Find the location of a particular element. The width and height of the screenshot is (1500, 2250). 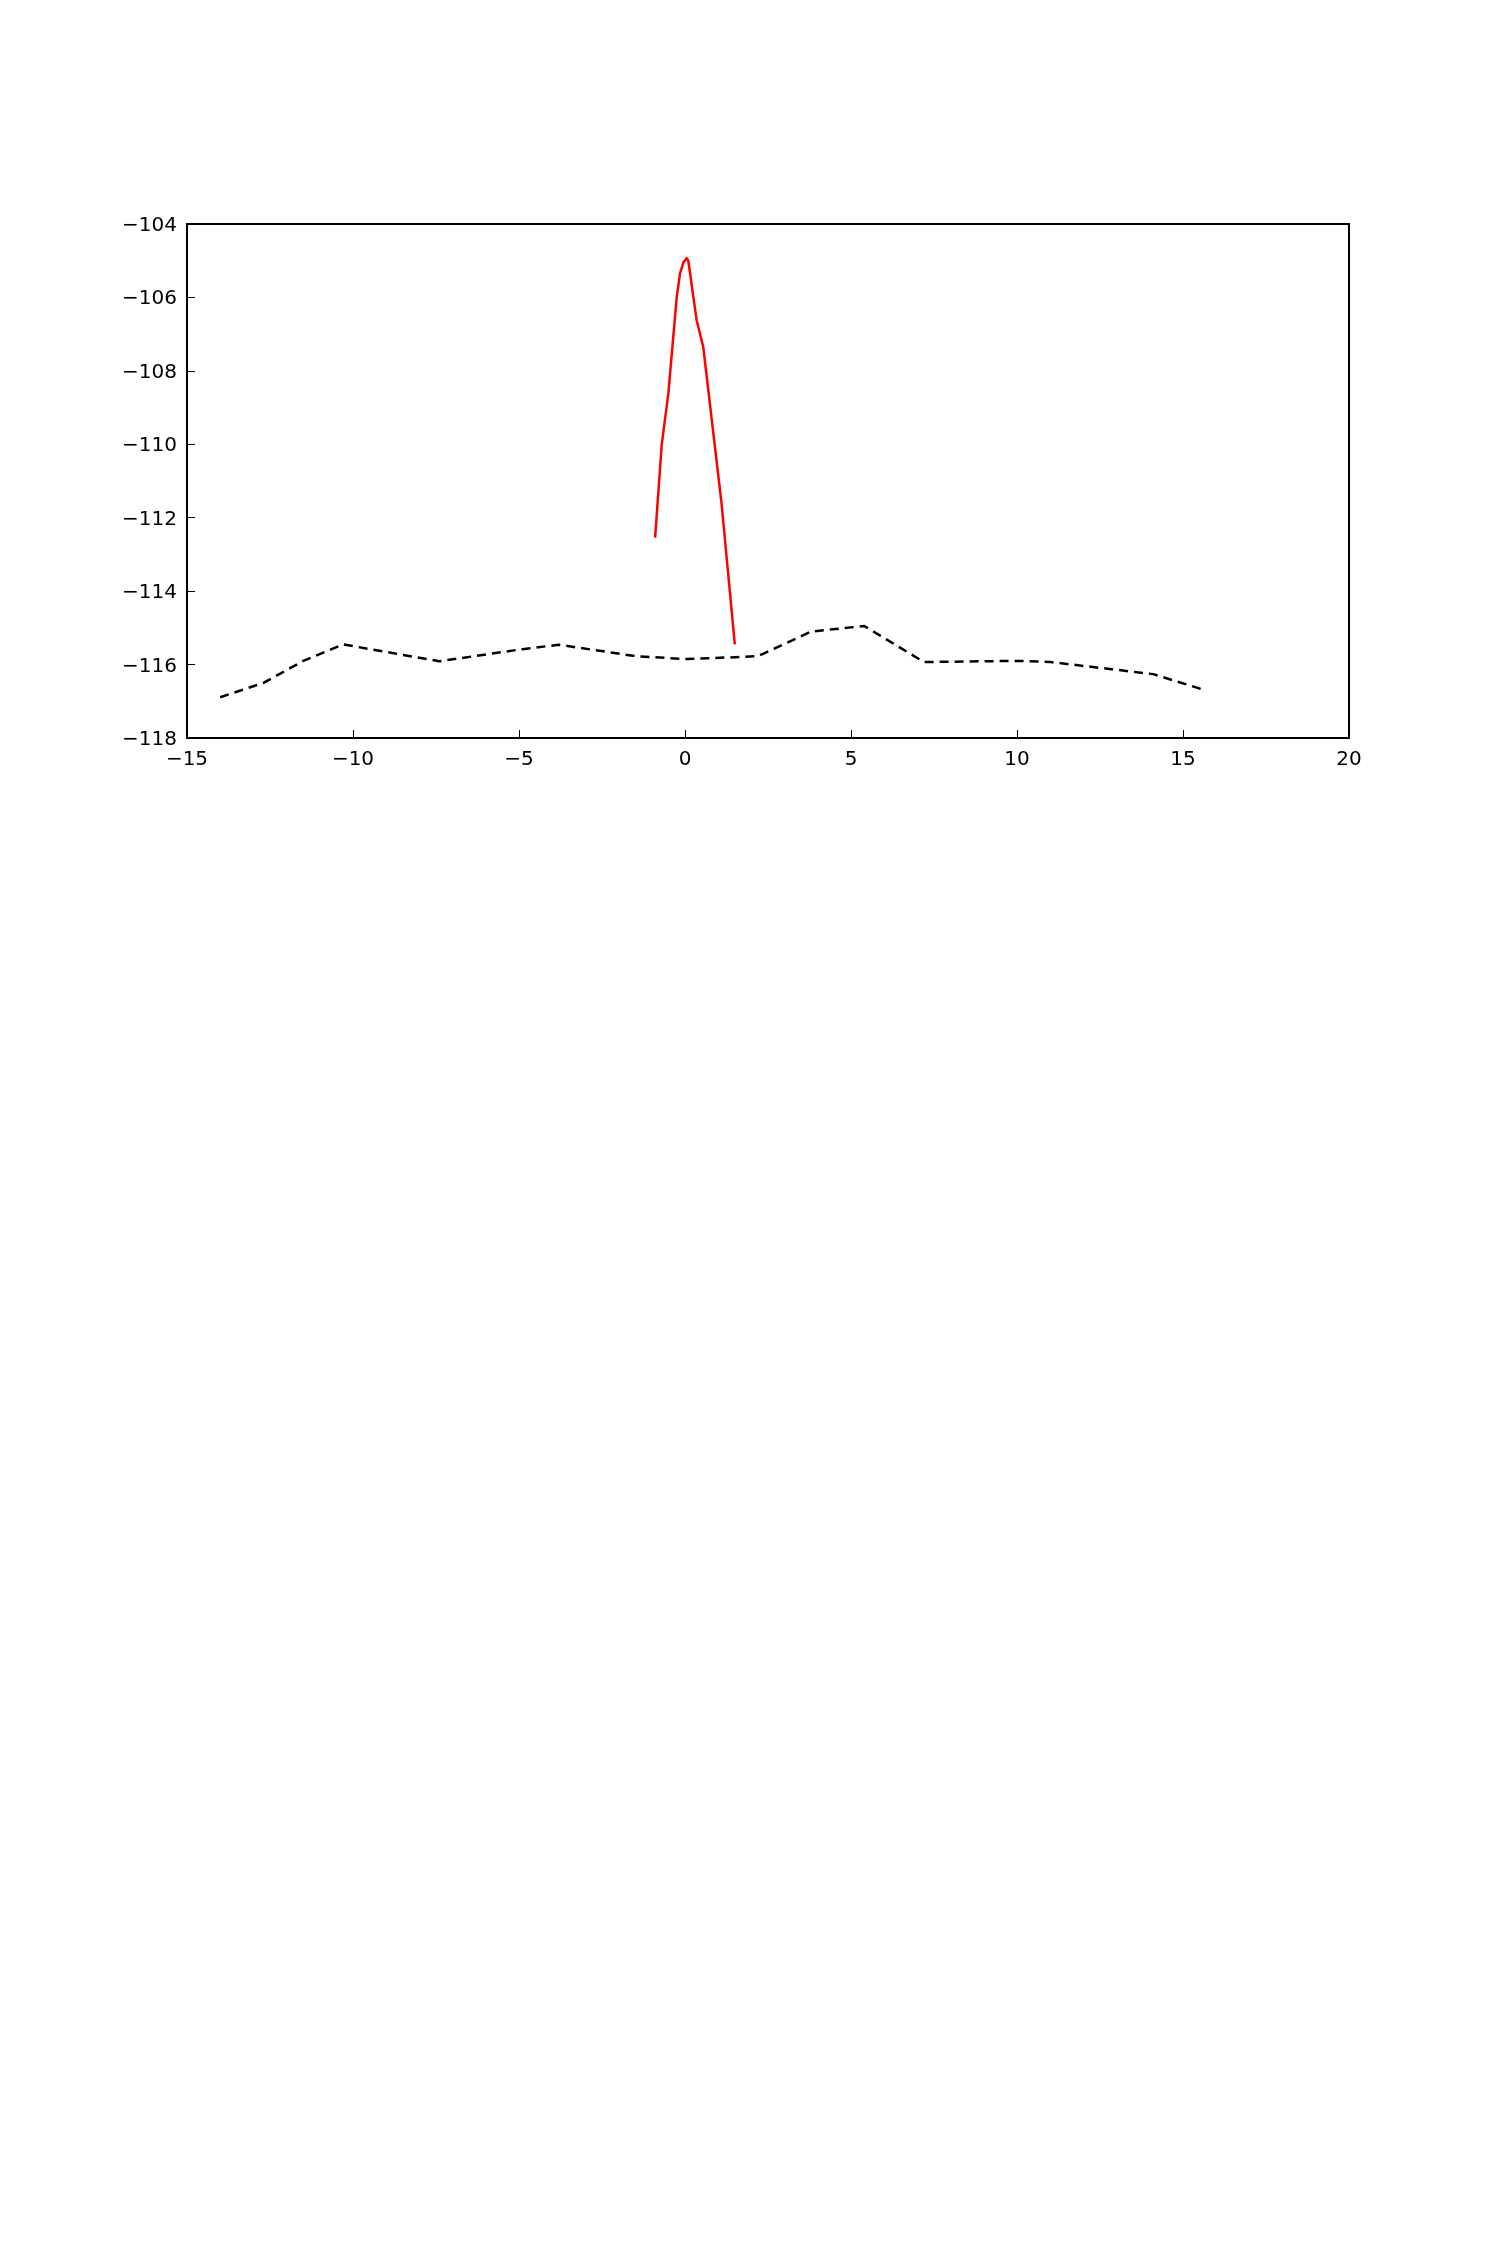

y-tick-label: −114 is located at coordinates (149, 591).